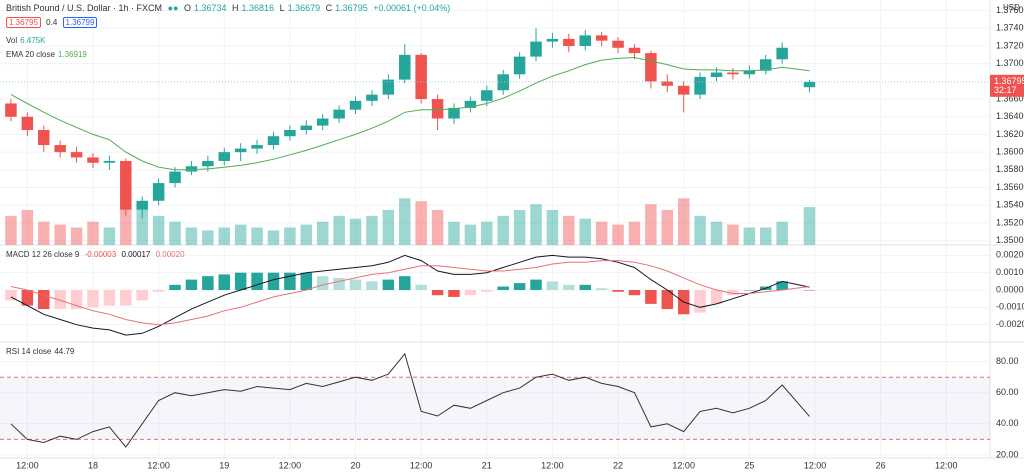 The height and width of the screenshot is (472, 1024). What do you see at coordinates (210, 8) in the screenshot?
I see `ohlc-value: 1.36734` at bounding box center [210, 8].